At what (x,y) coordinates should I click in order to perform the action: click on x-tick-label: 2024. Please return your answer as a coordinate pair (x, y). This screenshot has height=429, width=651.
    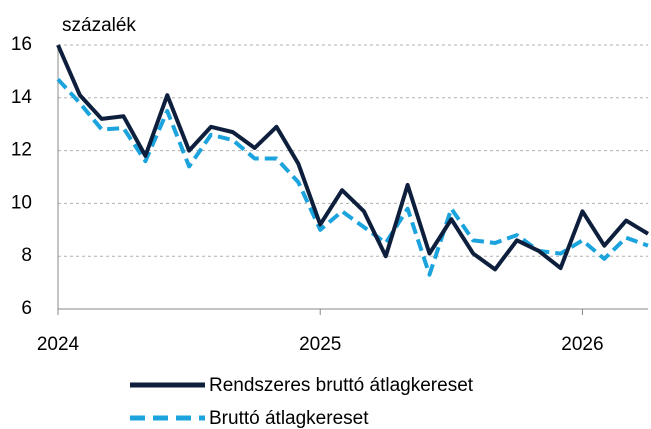
    Looking at the image, I should click on (58, 344).